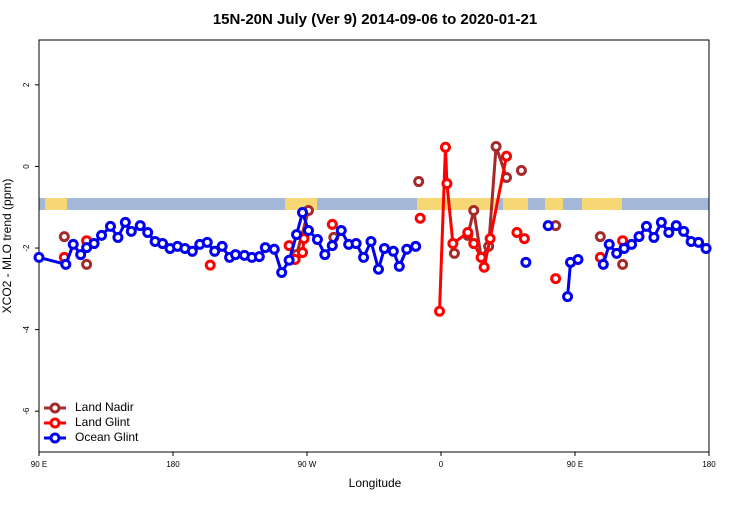  I want to click on y-tick-label: -4, so click(26, 330).